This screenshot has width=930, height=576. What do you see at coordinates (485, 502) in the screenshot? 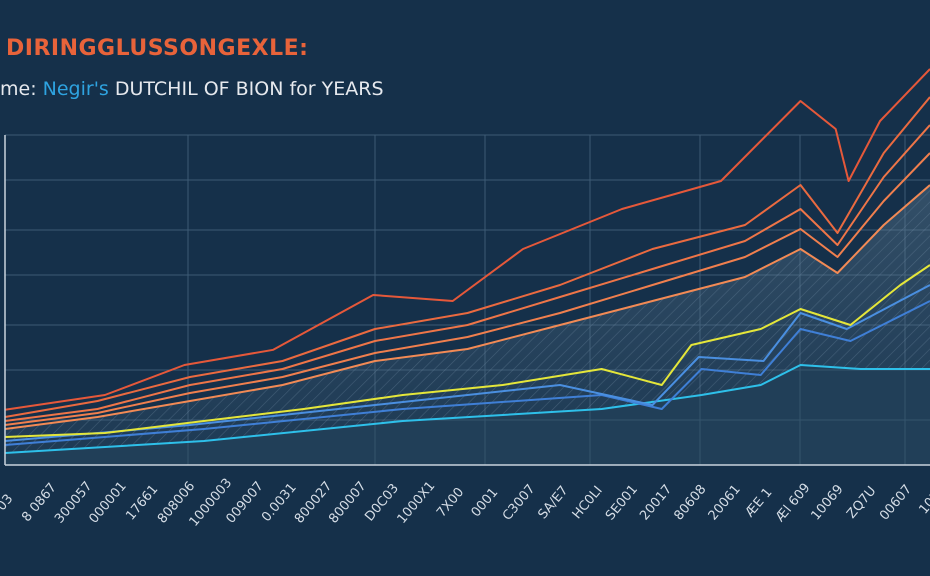
I see `x-tick-label: 0001` at bounding box center [485, 502].